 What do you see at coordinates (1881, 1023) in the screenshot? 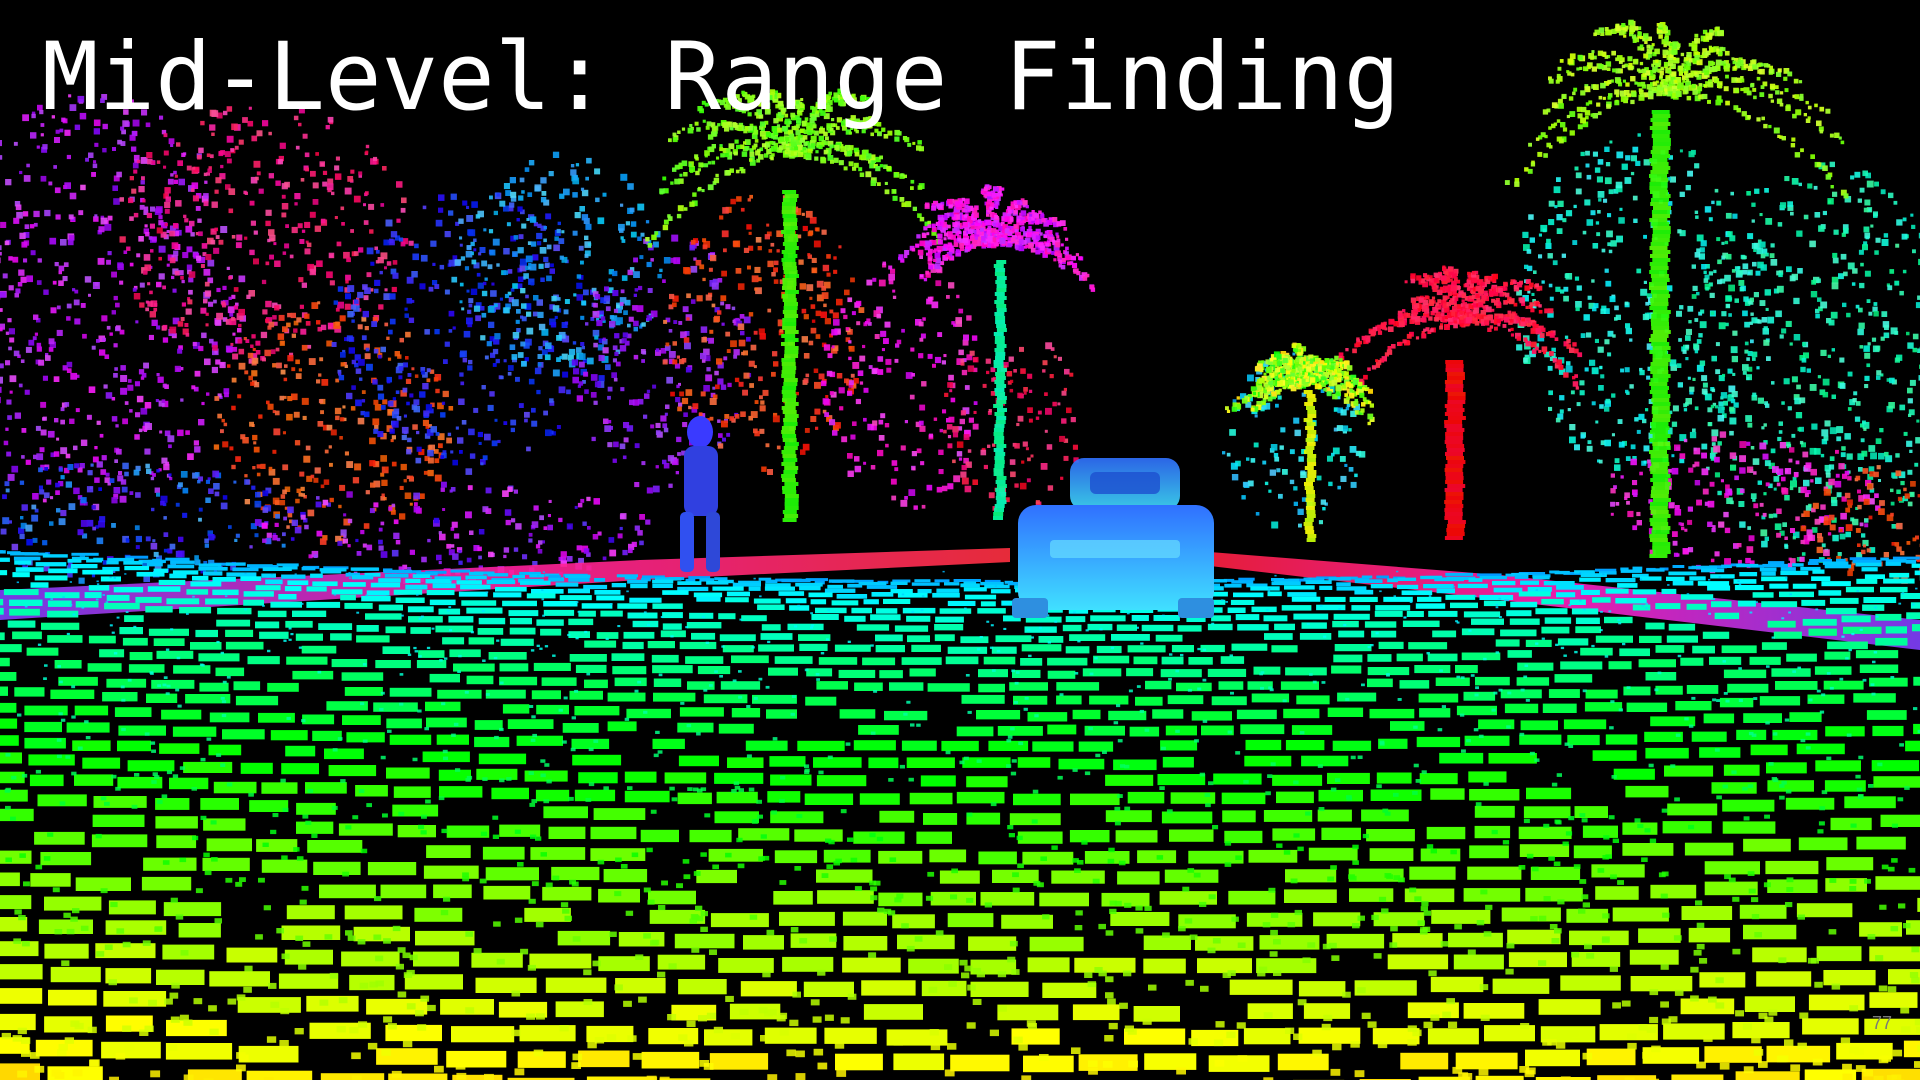
I see `slide-number: 77` at bounding box center [1881, 1023].